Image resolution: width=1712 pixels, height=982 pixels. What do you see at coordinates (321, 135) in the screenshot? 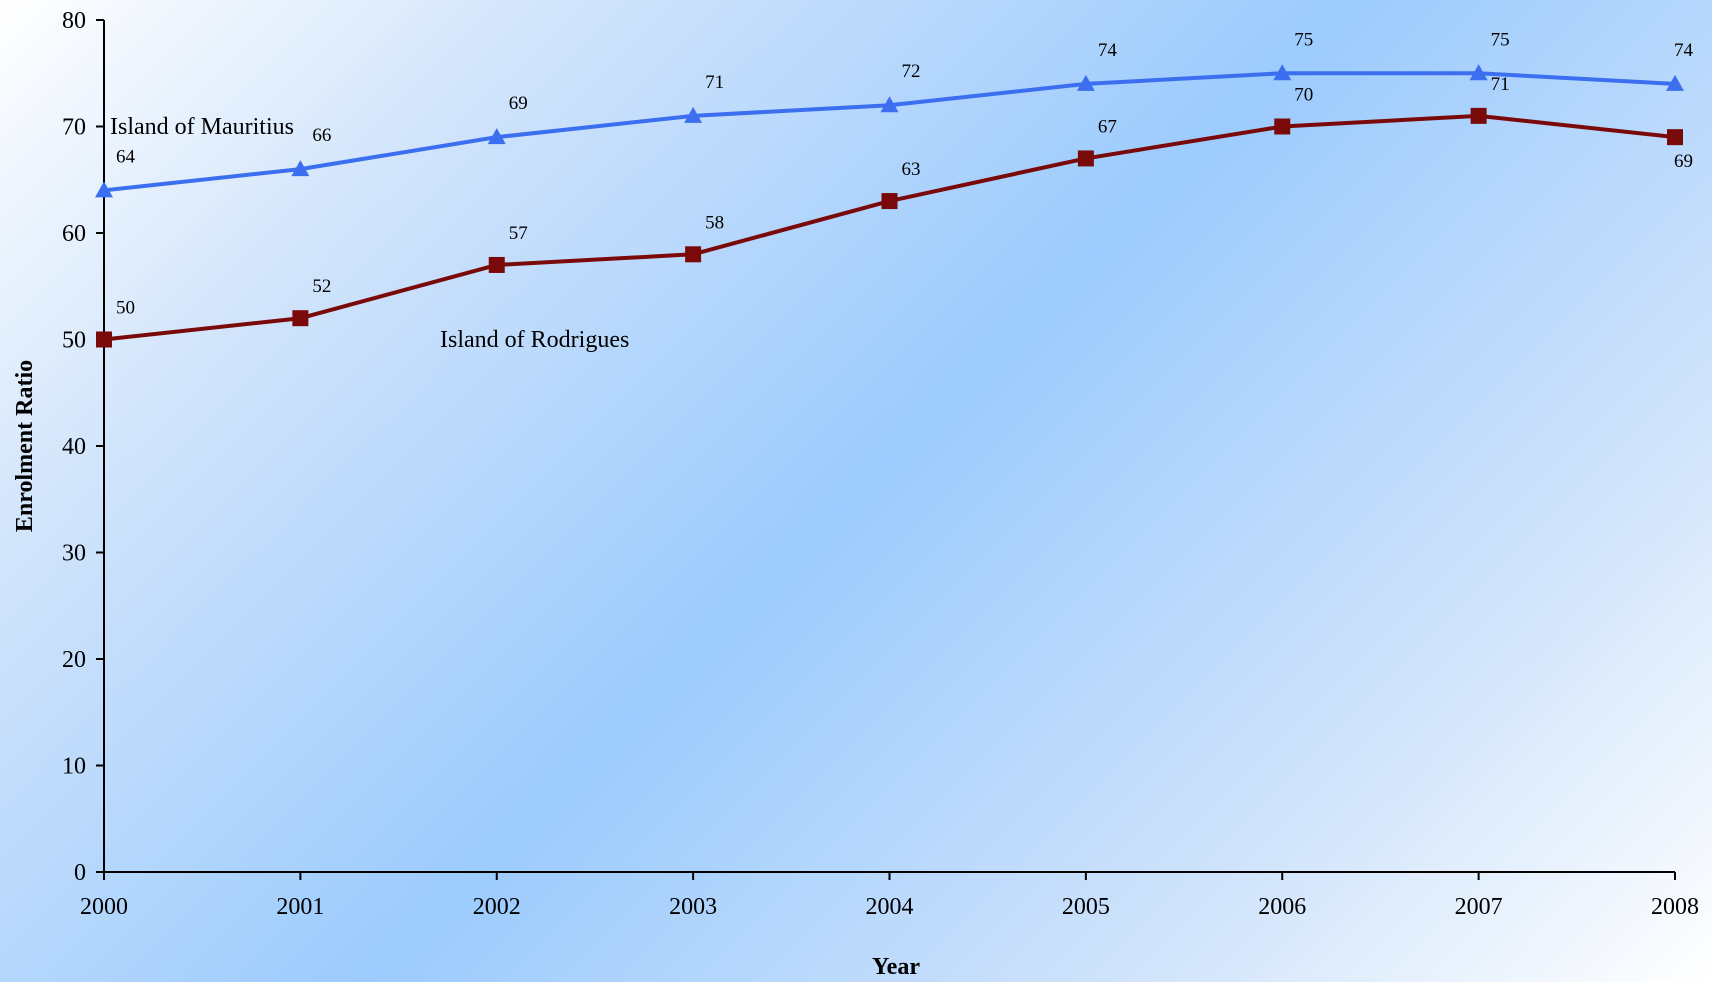
I see `data-label: 66` at bounding box center [321, 135].